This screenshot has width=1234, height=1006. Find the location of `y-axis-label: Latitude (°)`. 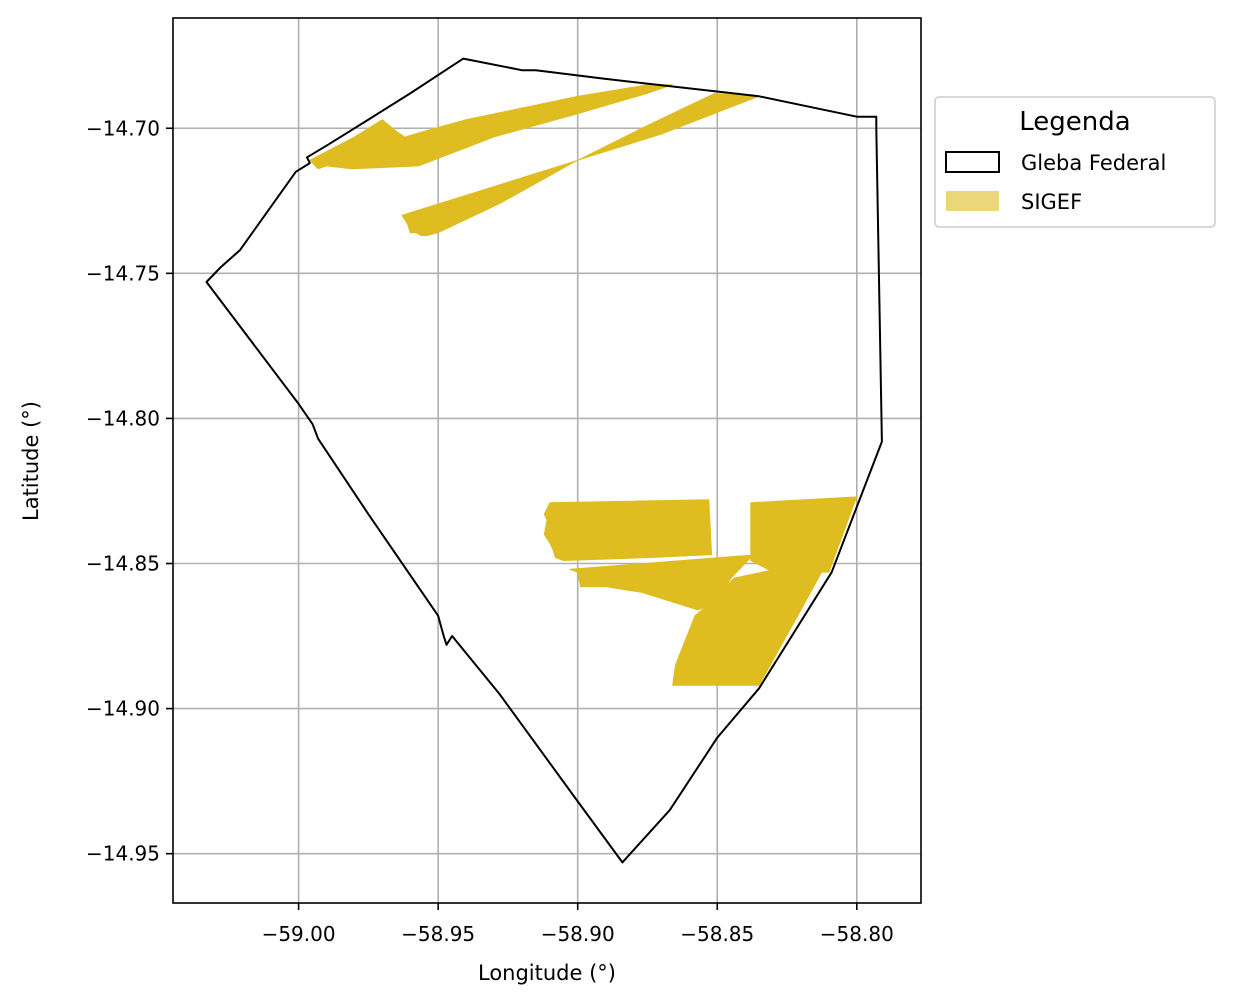

y-axis-label: Latitude (°) is located at coordinates (31, 461).